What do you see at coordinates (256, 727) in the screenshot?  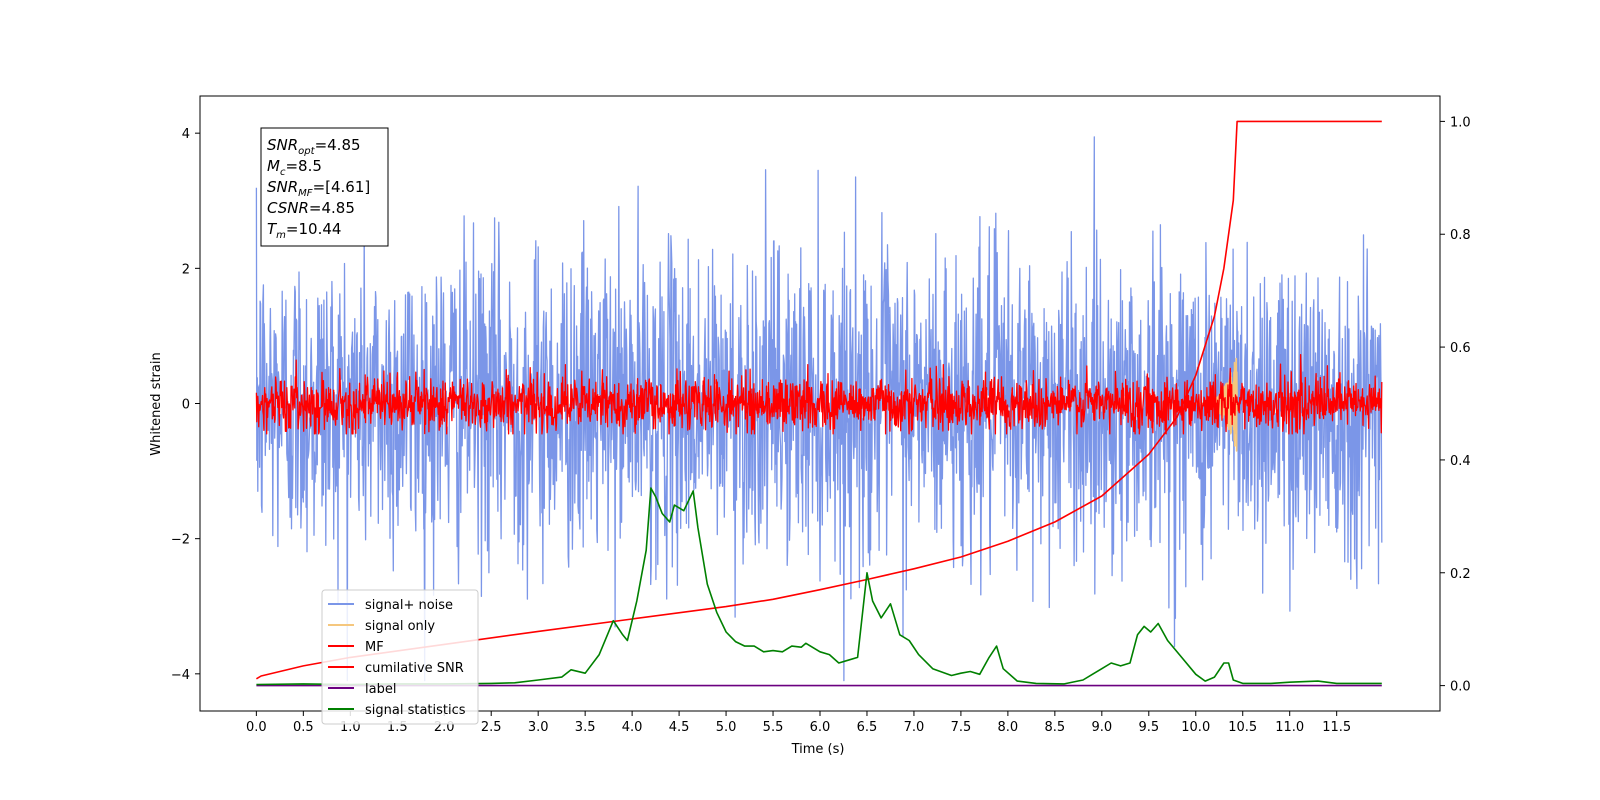 I see `x-tick-label: 0.0` at bounding box center [256, 727].